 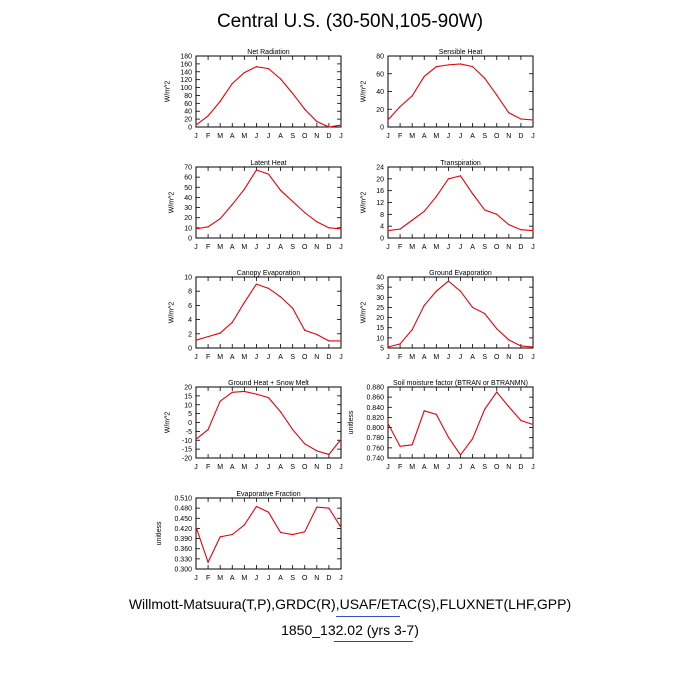 What do you see at coordinates (188, 168) in the screenshot?
I see `y-tick-label: 70` at bounding box center [188, 168].